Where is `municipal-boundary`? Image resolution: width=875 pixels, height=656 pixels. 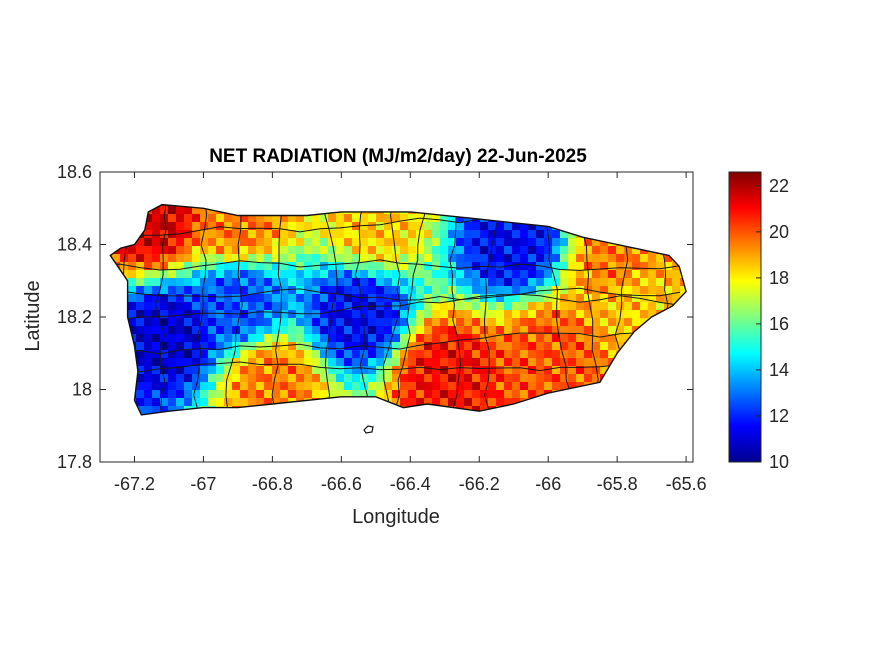
municipal-boundary is located at coordinates (455, 307).